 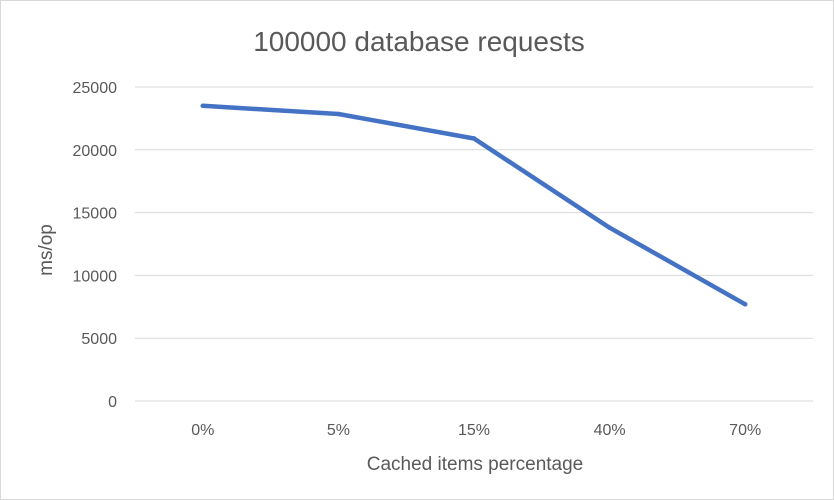 What do you see at coordinates (202, 430) in the screenshot?
I see `x-tick-label: 0%` at bounding box center [202, 430].